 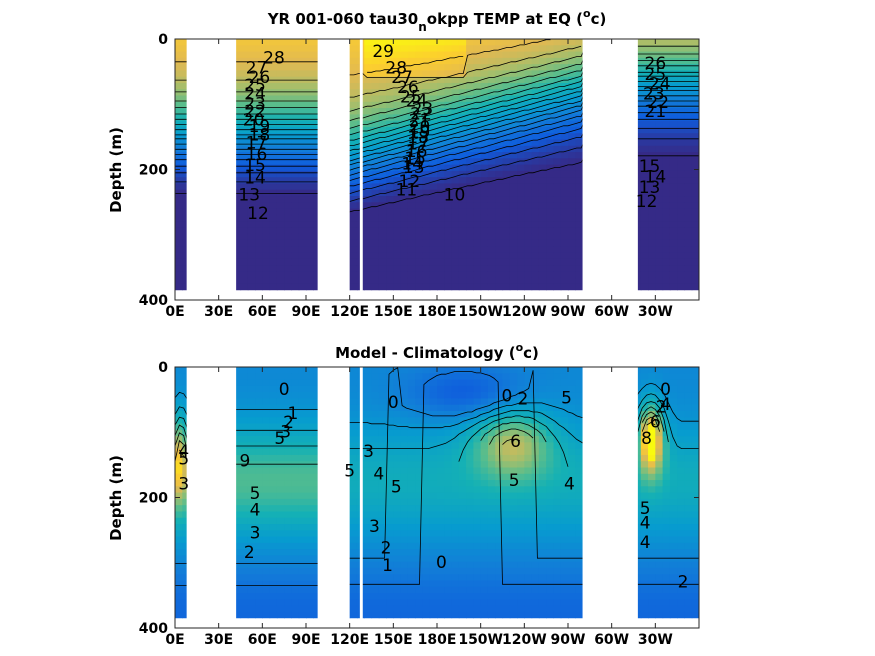 What do you see at coordinates (153, 301) in the screenshot?
I see `y-tick-label: 400` at bounding box center [153, 301].